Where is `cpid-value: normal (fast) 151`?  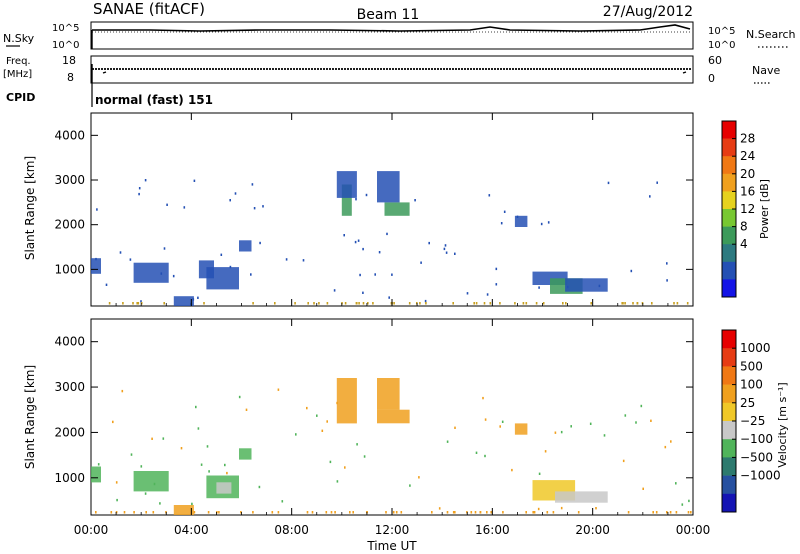 cpid-value: normal (fast) 151 is located at coordinates (154, 100).